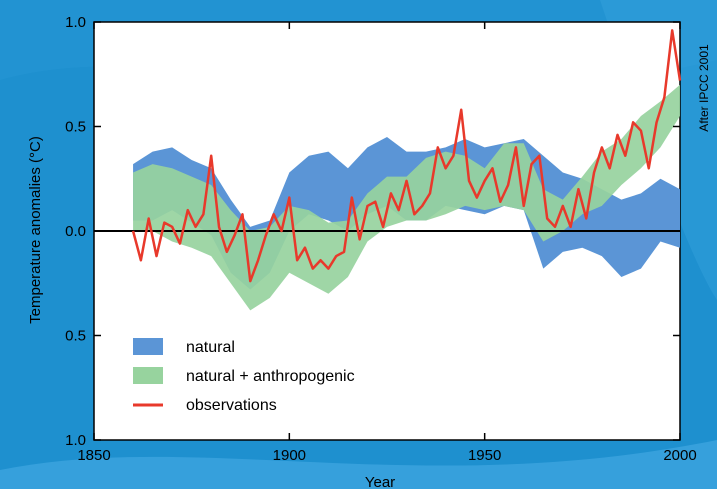  What do you see at coordinates (380, 481) in the screenshot?
I see `x-axis-title: Year` at bounding box center [380, 481].